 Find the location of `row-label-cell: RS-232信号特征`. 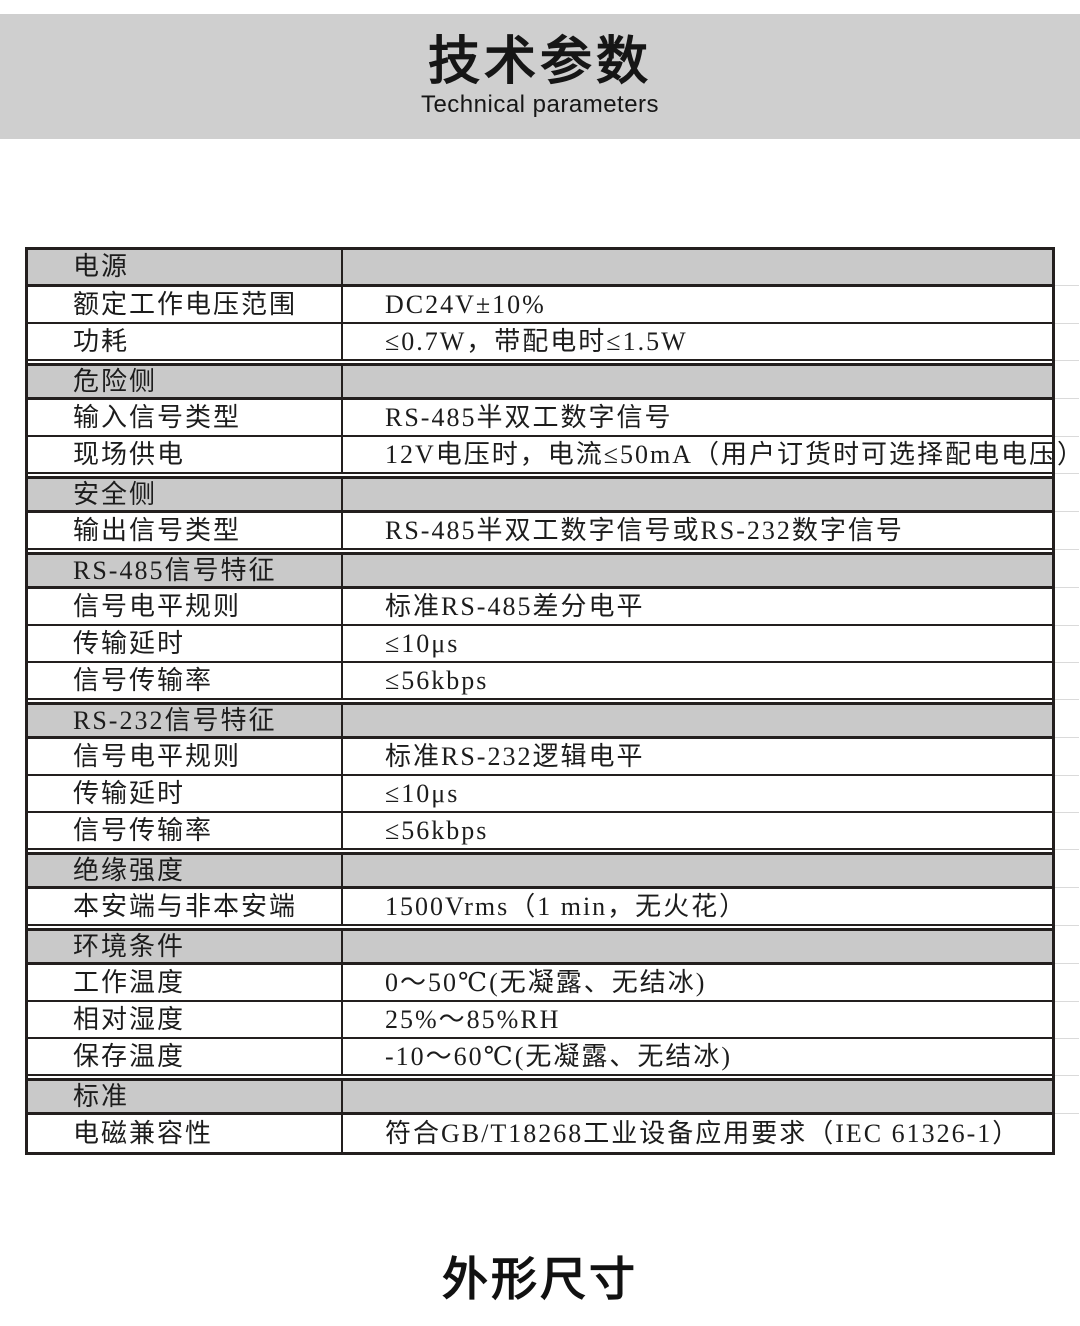

row-label-cell: RS-232信号特征 is located at coordinates (185, 720).